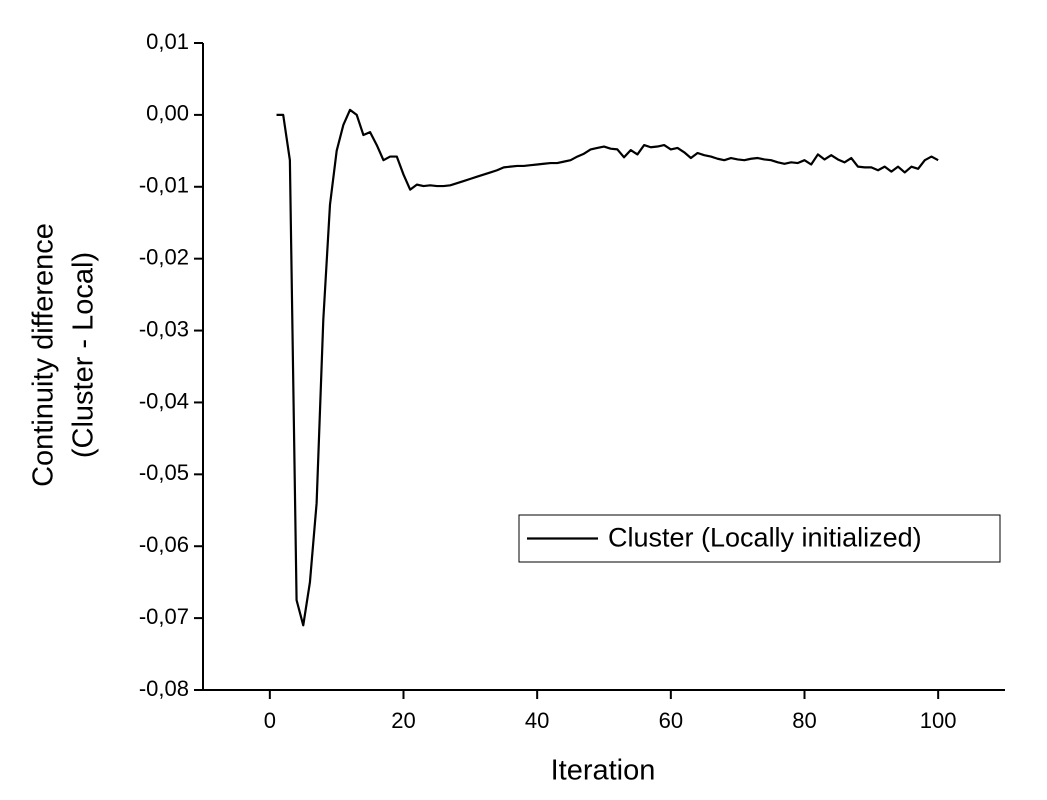 This screenshot has width=1047, height=800. What do you see at coordinates (671, 720) in the screenshot?
I see `x-tick-label: 60` at bounding box center [671, 720].